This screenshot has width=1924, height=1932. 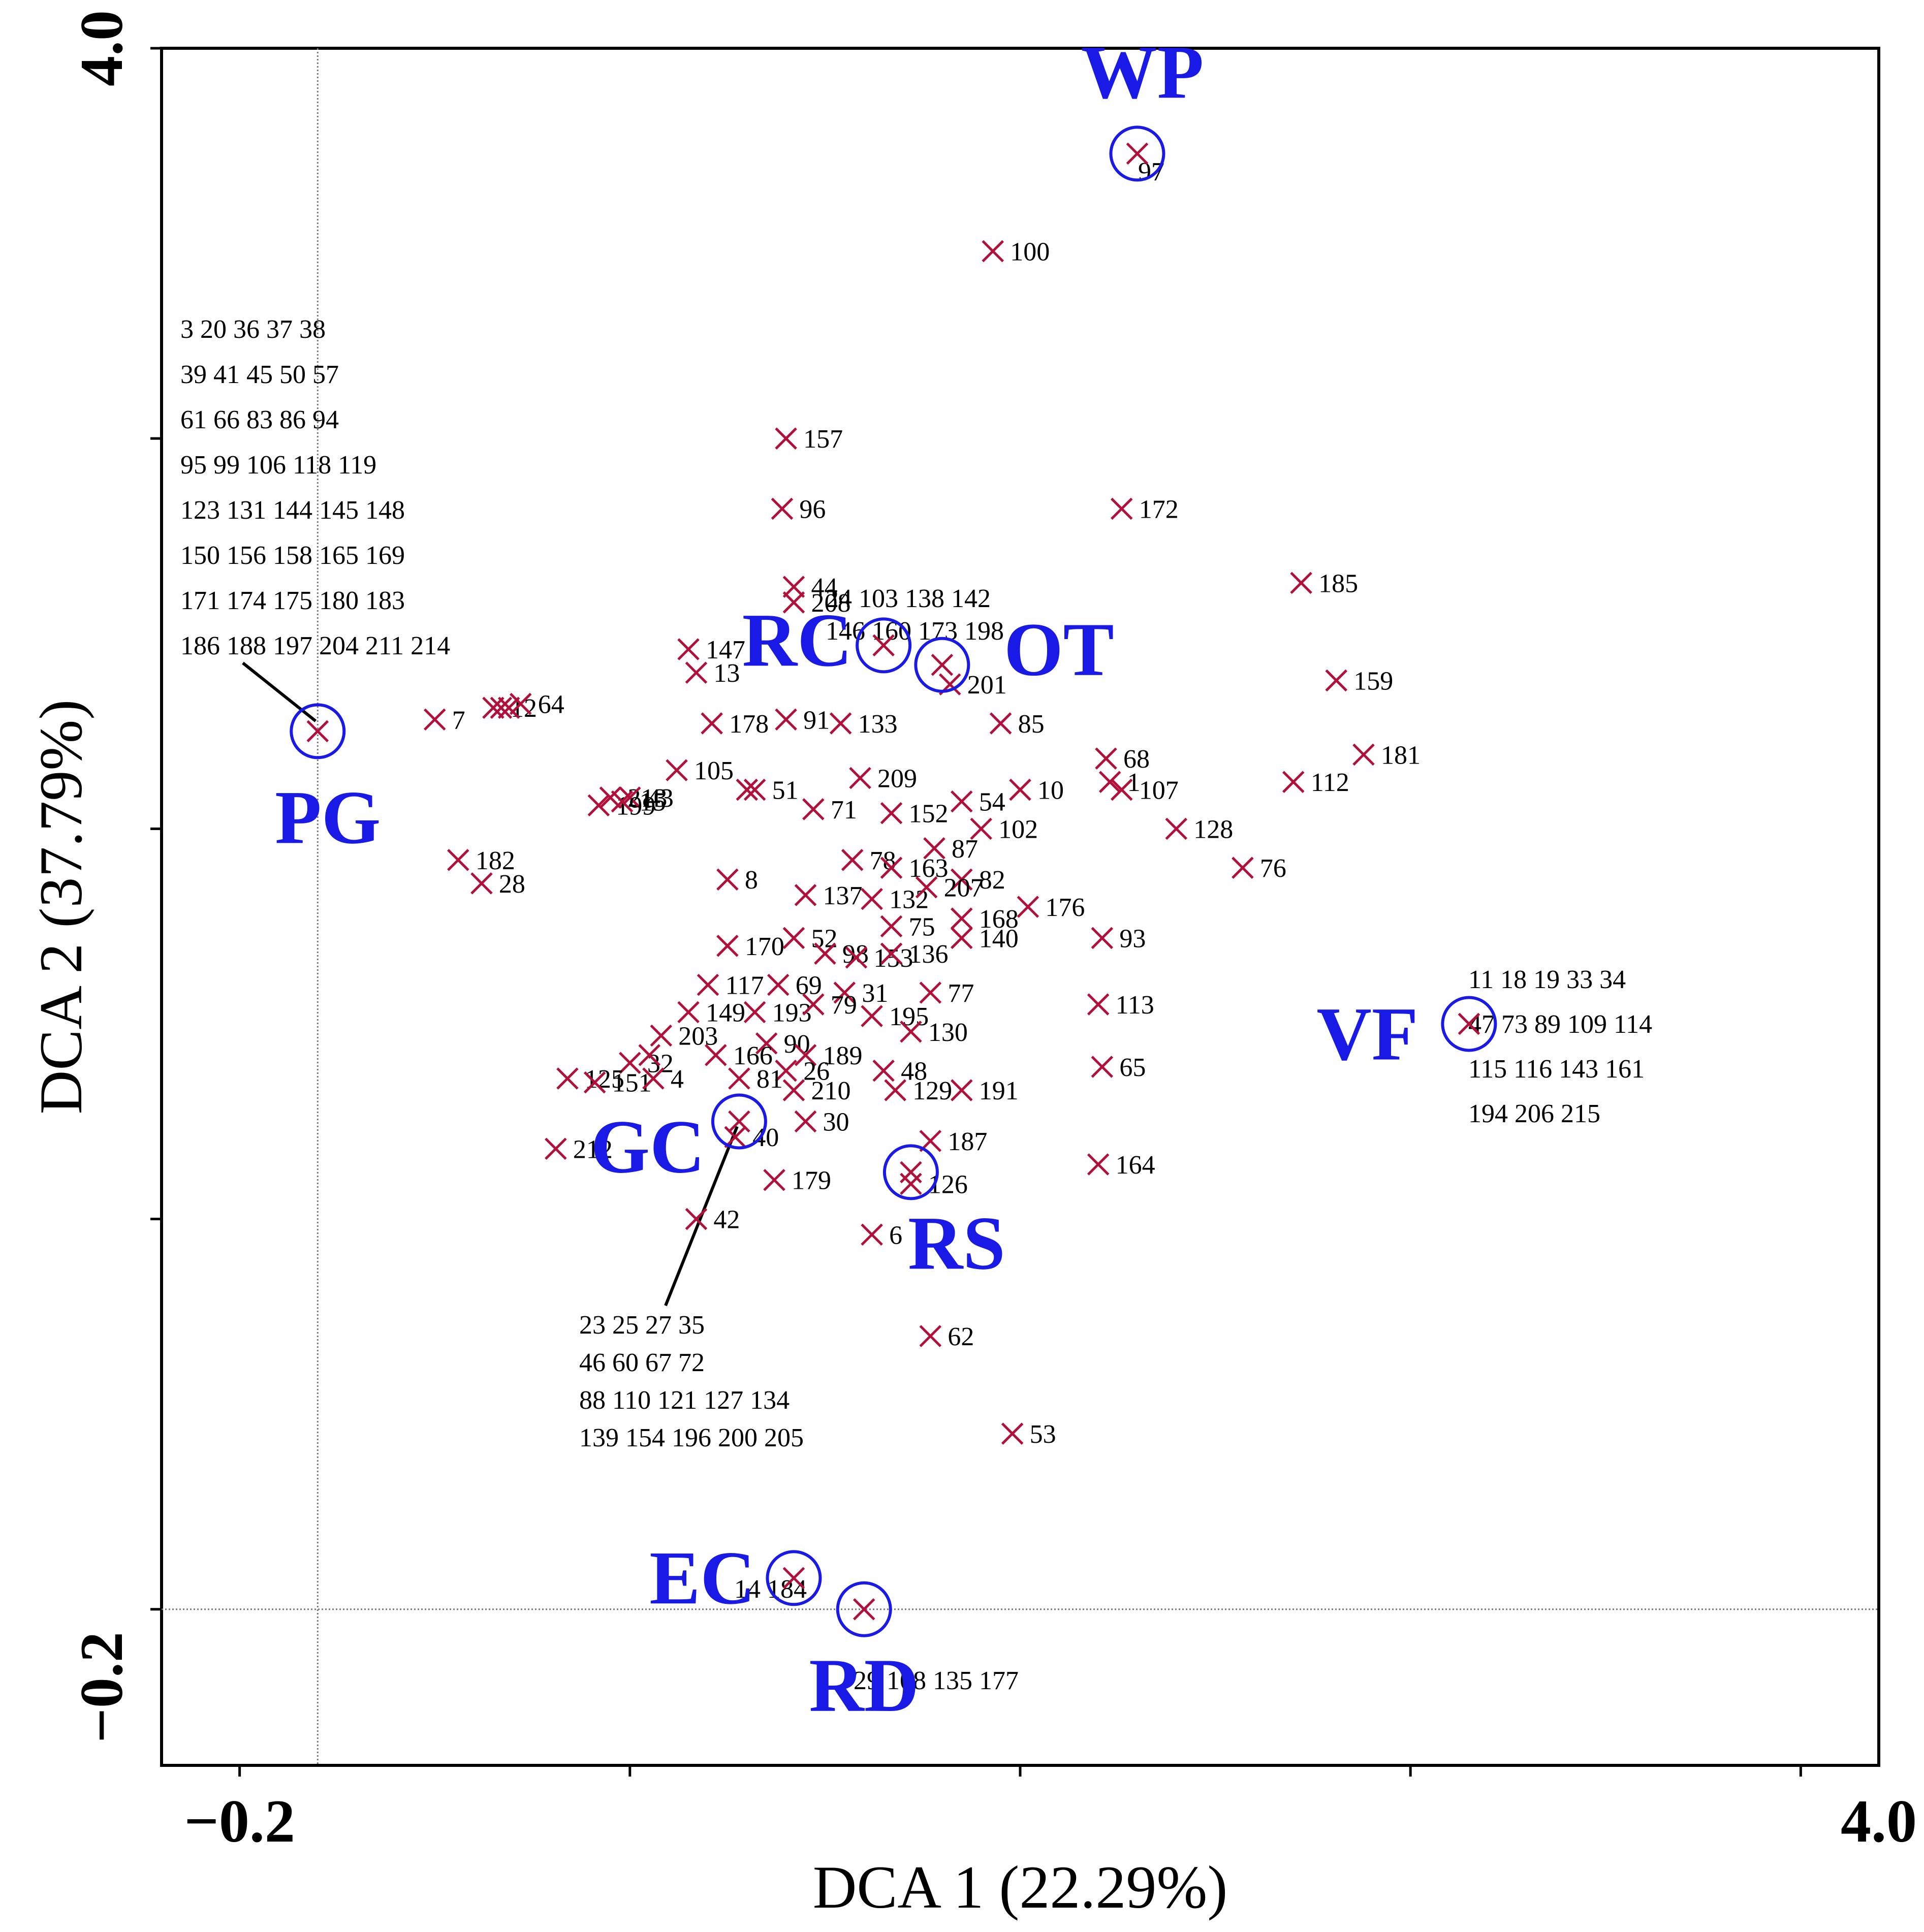 I want to click on member-list-line: 150 156 158 165 169, so click(x=292, y=555).